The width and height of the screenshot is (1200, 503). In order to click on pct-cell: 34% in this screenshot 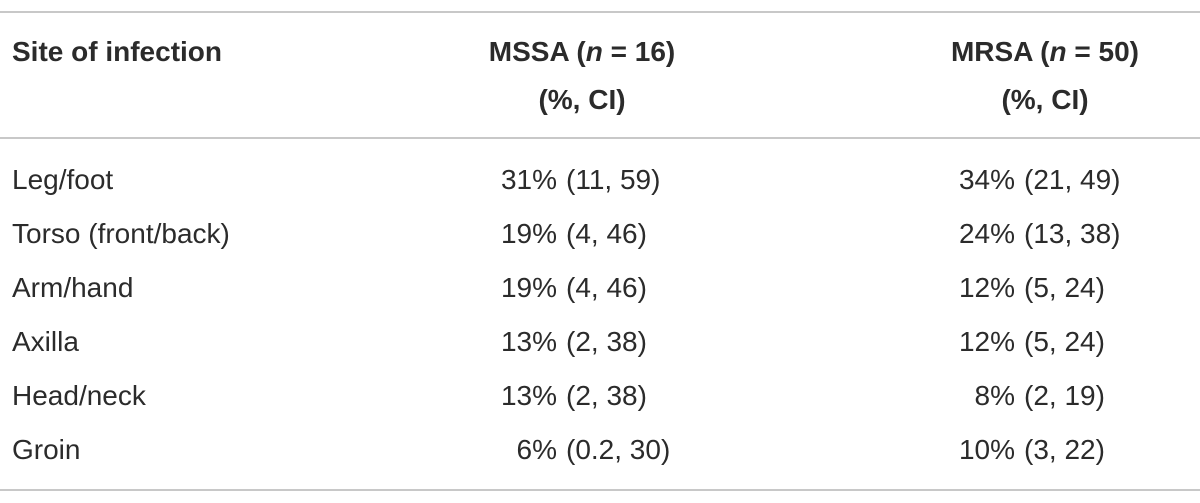, I will do `click(986, 179)`.